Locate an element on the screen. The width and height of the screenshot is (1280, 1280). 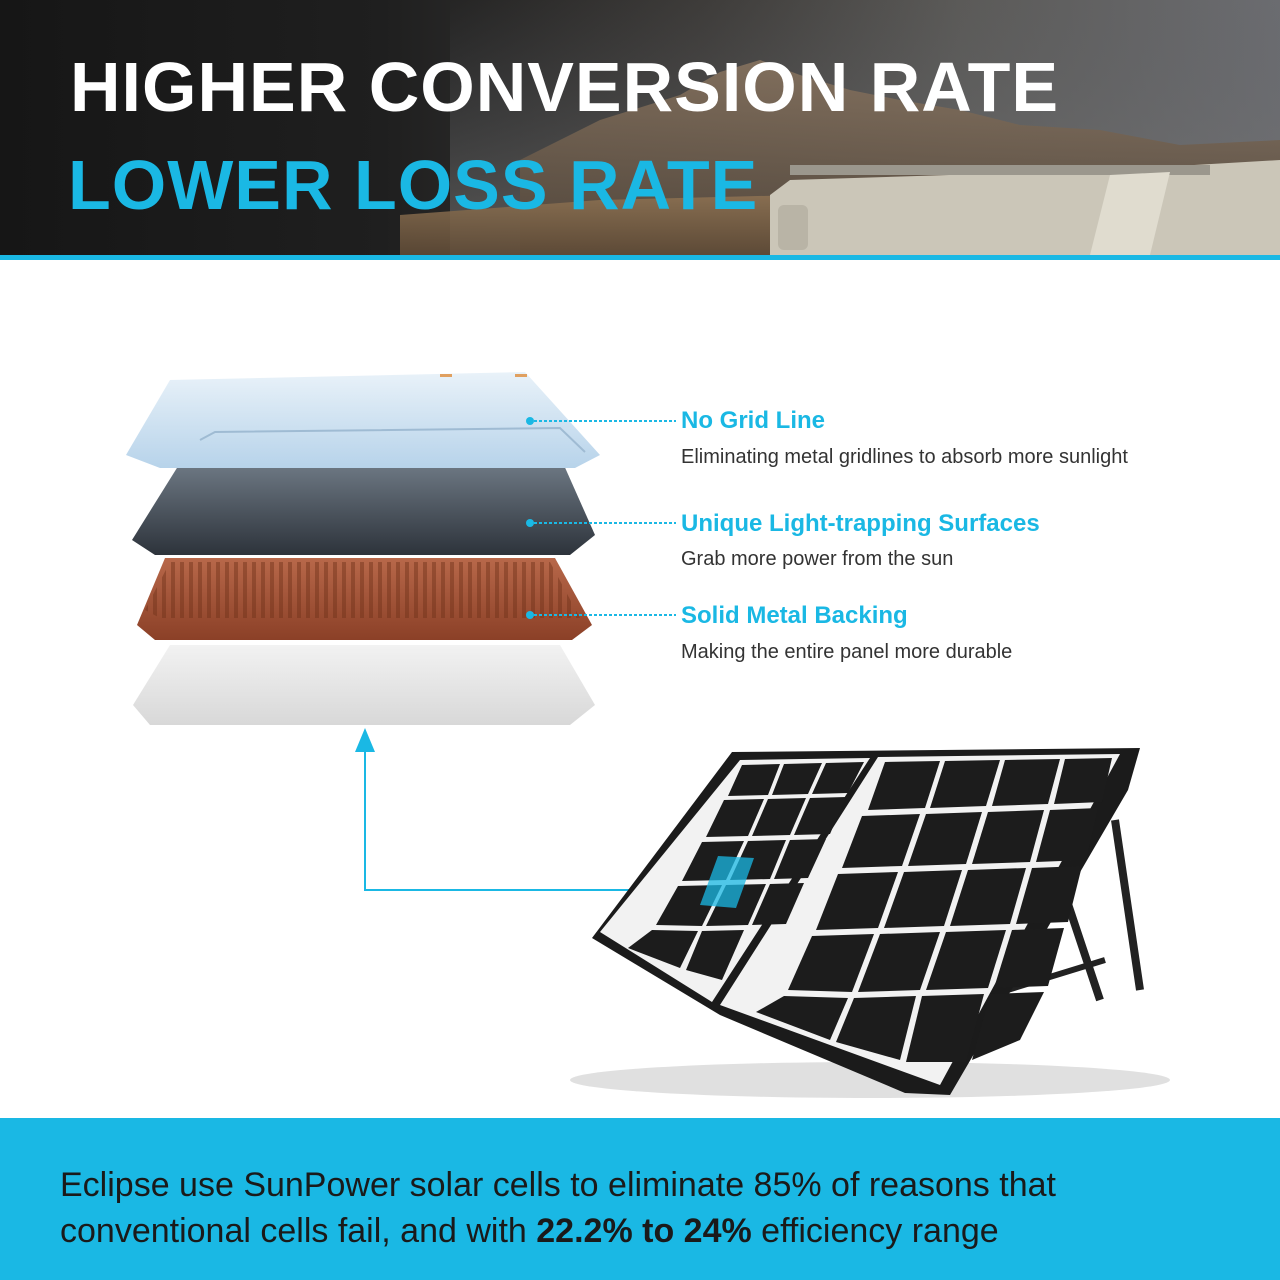
feature-desc-light-trapping: Grab more power from the sun is located at coordinates (817, 559).